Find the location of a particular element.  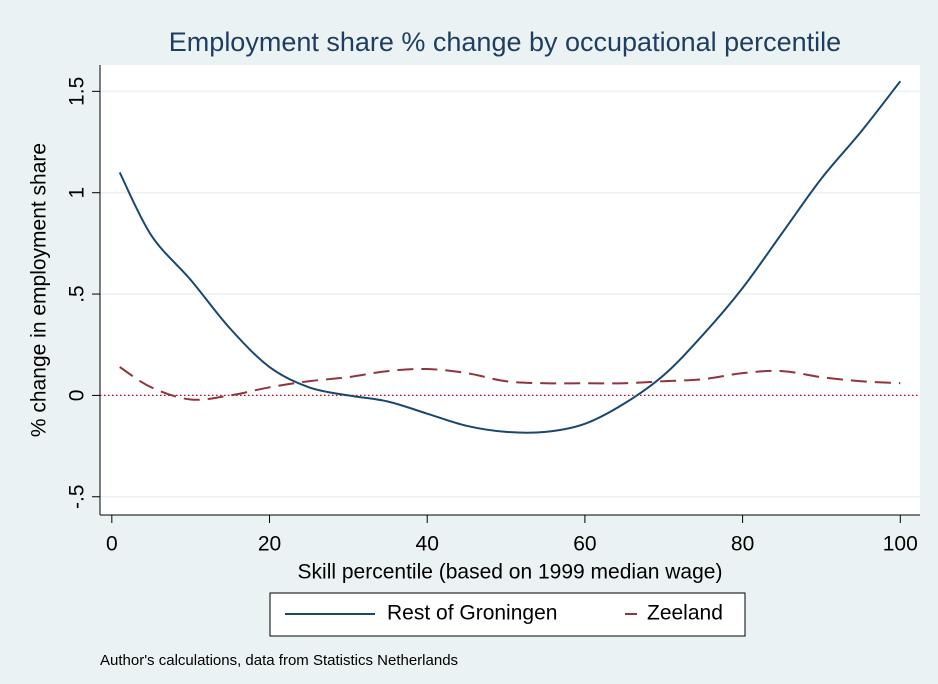

x-tick-label: 60 is located at coordinates (584, 544).